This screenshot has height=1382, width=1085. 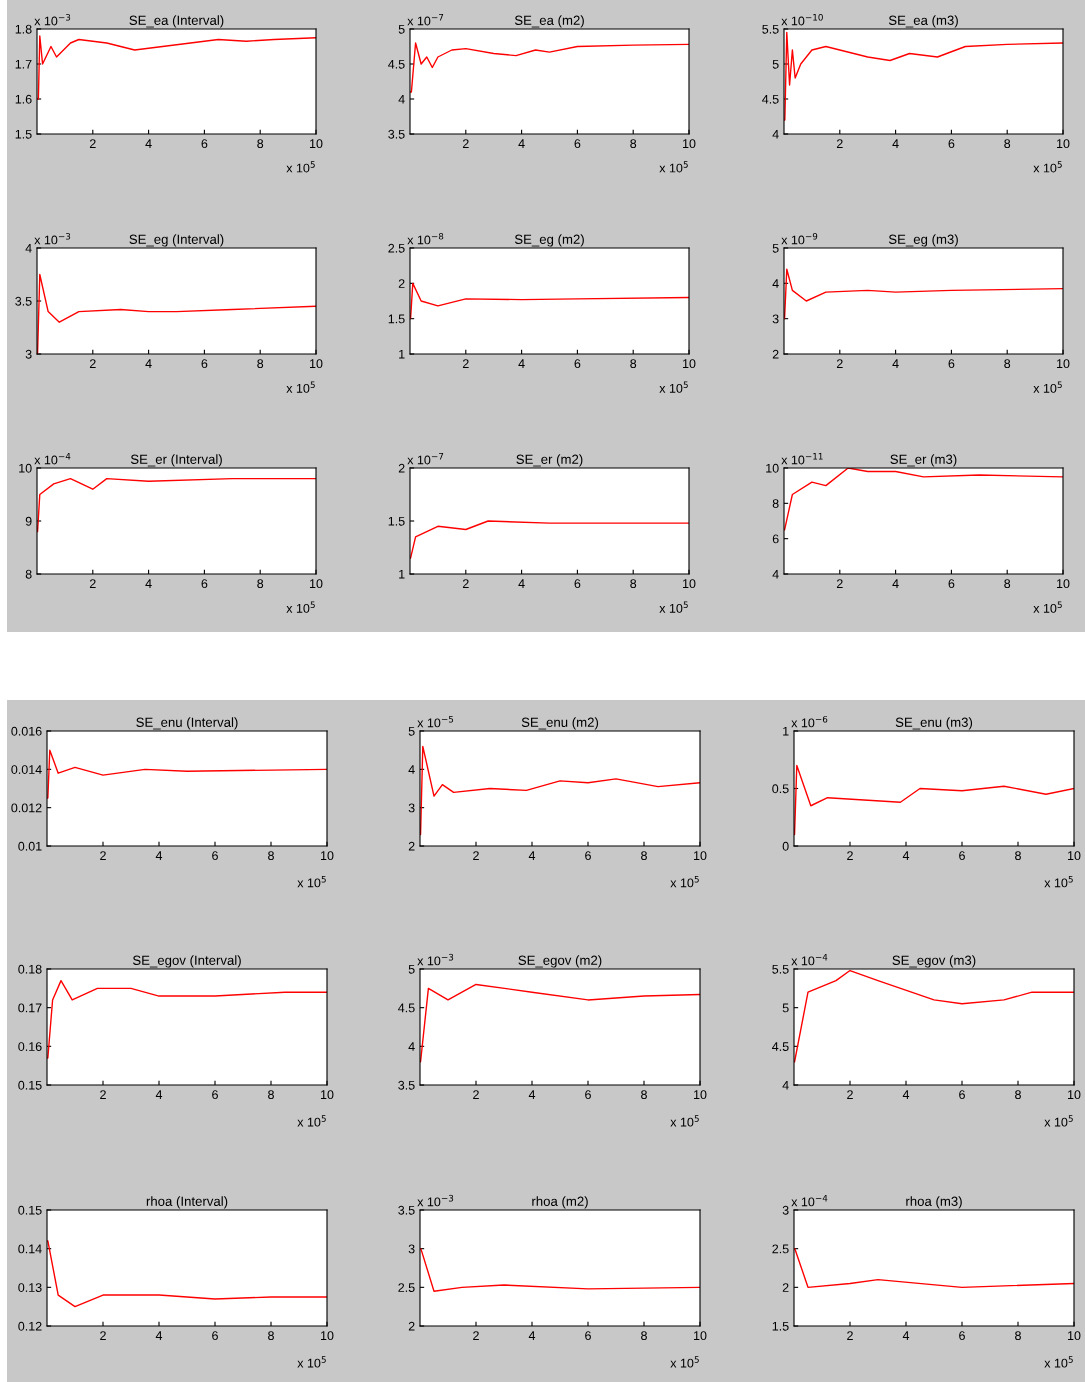 What do you see at coordinates (560, 961) in the screenshot?
I see `chart-title: SE_egov (m2)` at bounding box center [560, 961].